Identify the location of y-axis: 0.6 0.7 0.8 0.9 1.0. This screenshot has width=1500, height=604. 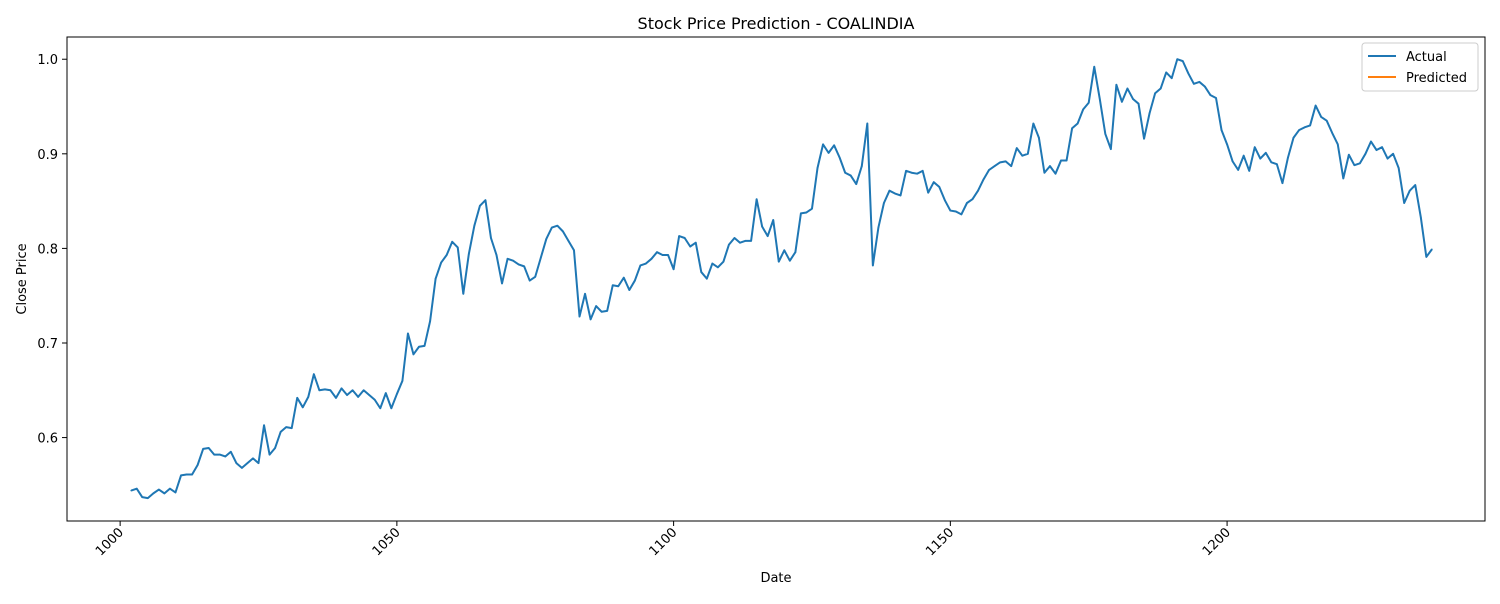
(52, 250).